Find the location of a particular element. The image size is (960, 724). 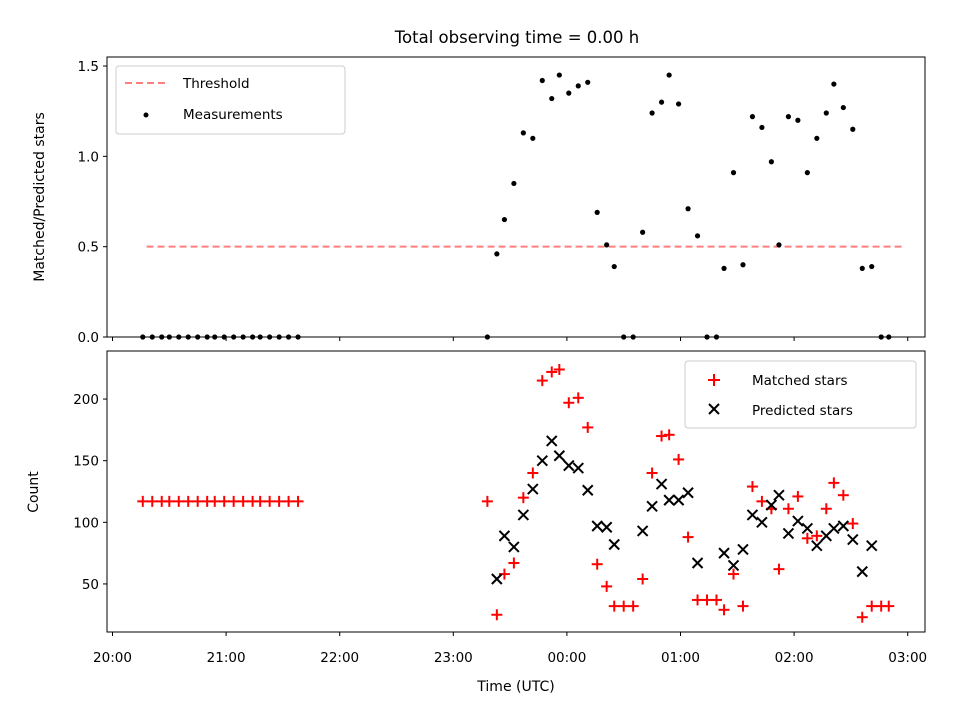

bottom-y-tick-label: 50 is located at coordinates (90, 585).